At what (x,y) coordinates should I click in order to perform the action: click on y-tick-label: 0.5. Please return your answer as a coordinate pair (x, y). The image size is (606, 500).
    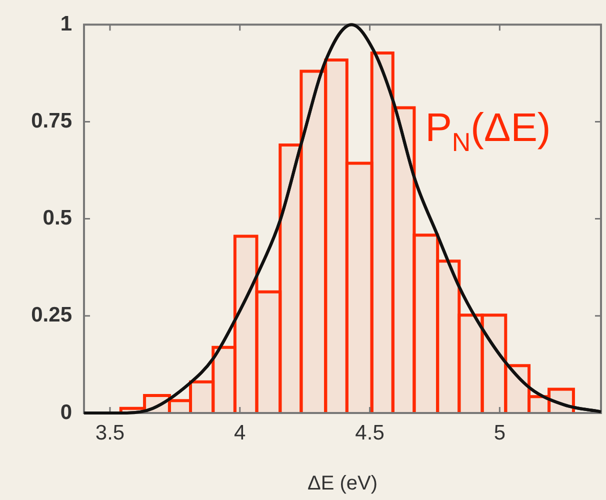
    Looking at the image, I should click on (57, 218).